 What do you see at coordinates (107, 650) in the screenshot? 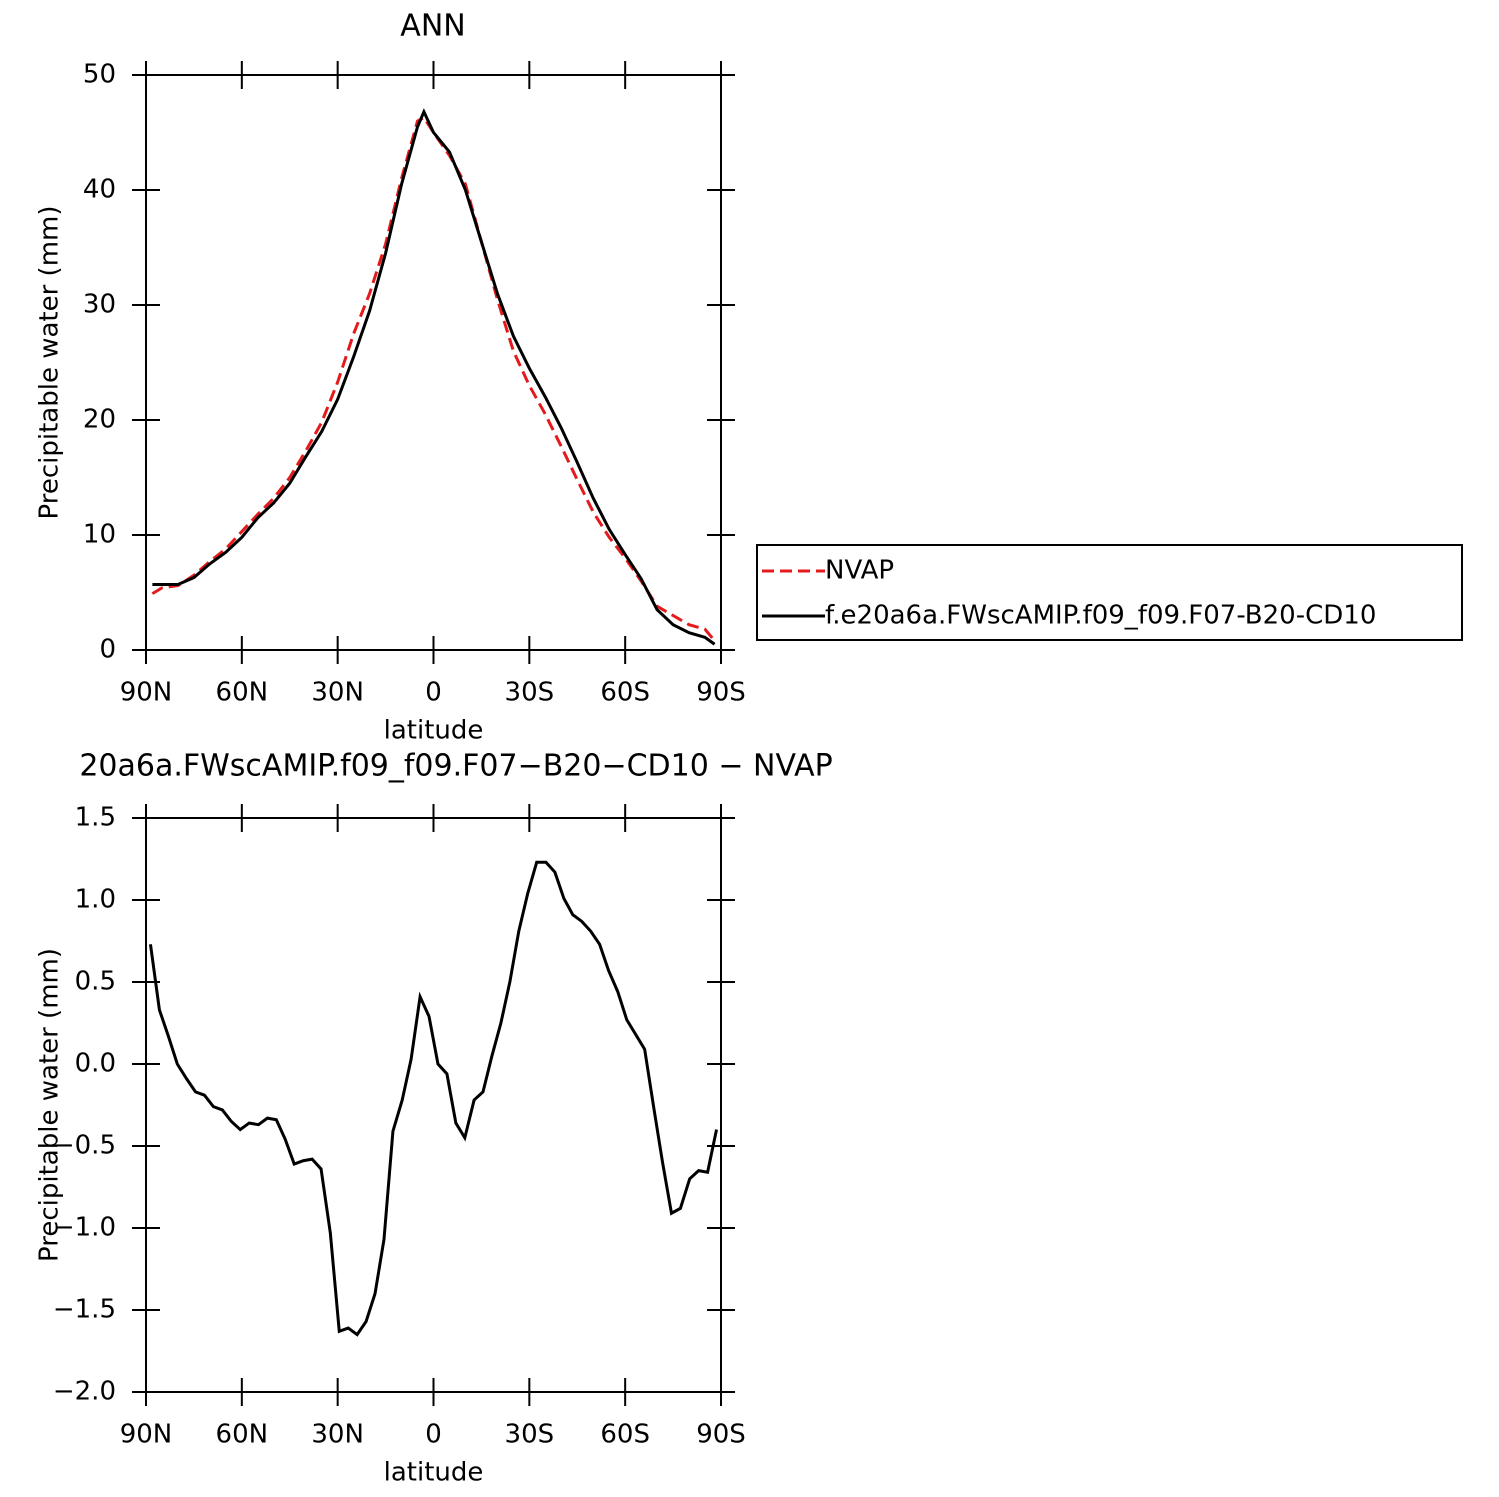
I see `y-tick-label: 0` at bounding box center [107, 650].